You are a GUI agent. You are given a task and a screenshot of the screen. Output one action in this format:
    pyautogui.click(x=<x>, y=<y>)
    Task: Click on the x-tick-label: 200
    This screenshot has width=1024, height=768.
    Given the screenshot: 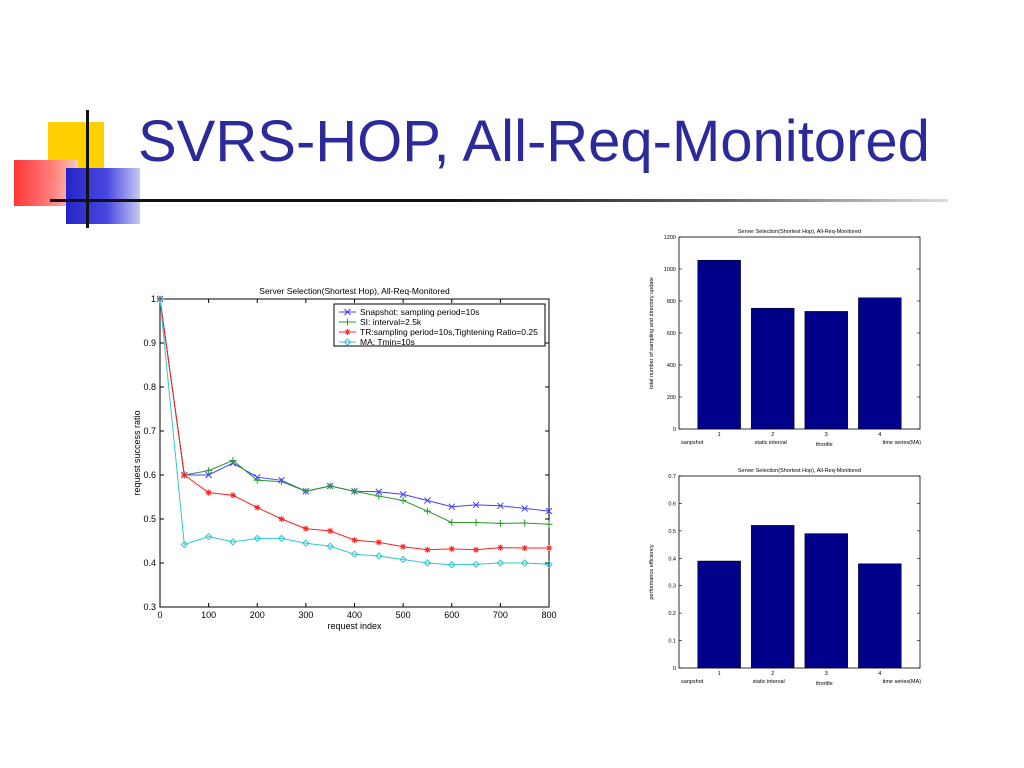 What is the action you would take?
    pyautogui.click(x=257, y=615)
    